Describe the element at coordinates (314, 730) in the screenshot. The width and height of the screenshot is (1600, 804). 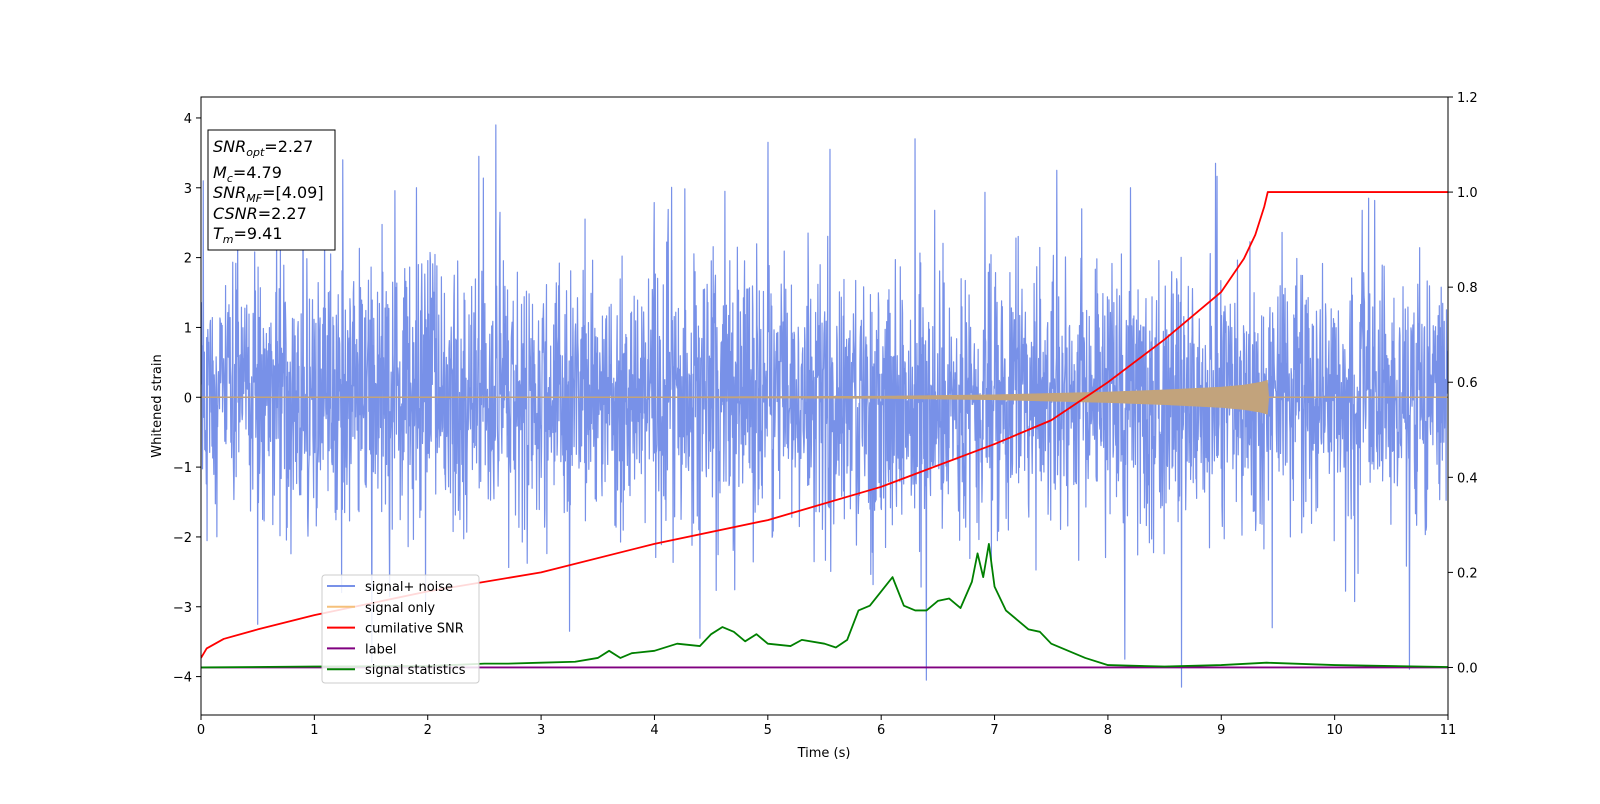
I see `x-tick-label: 1` at that location.